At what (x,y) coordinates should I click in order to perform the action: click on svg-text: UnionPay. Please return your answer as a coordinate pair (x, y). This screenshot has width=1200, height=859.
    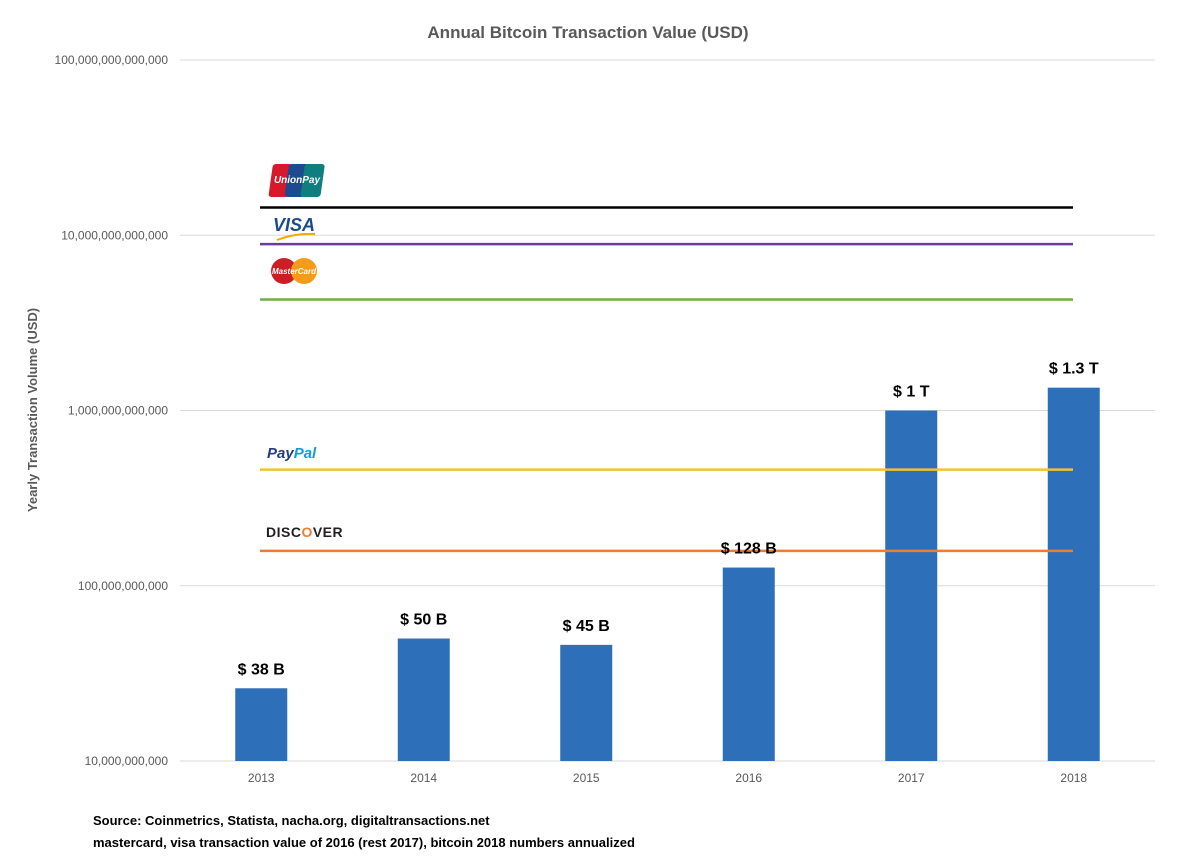
    Looking at the image, I should click on (297, 180).